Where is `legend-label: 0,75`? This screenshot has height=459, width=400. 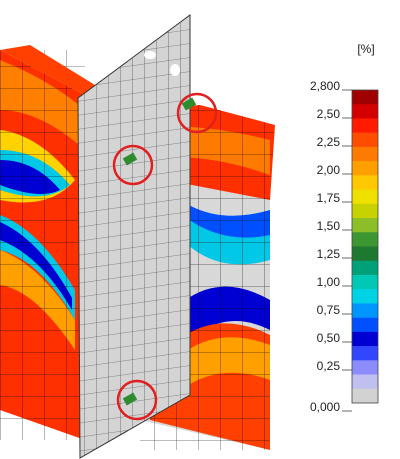 legend-label: 0,75 is located at coordinates (329, 310).